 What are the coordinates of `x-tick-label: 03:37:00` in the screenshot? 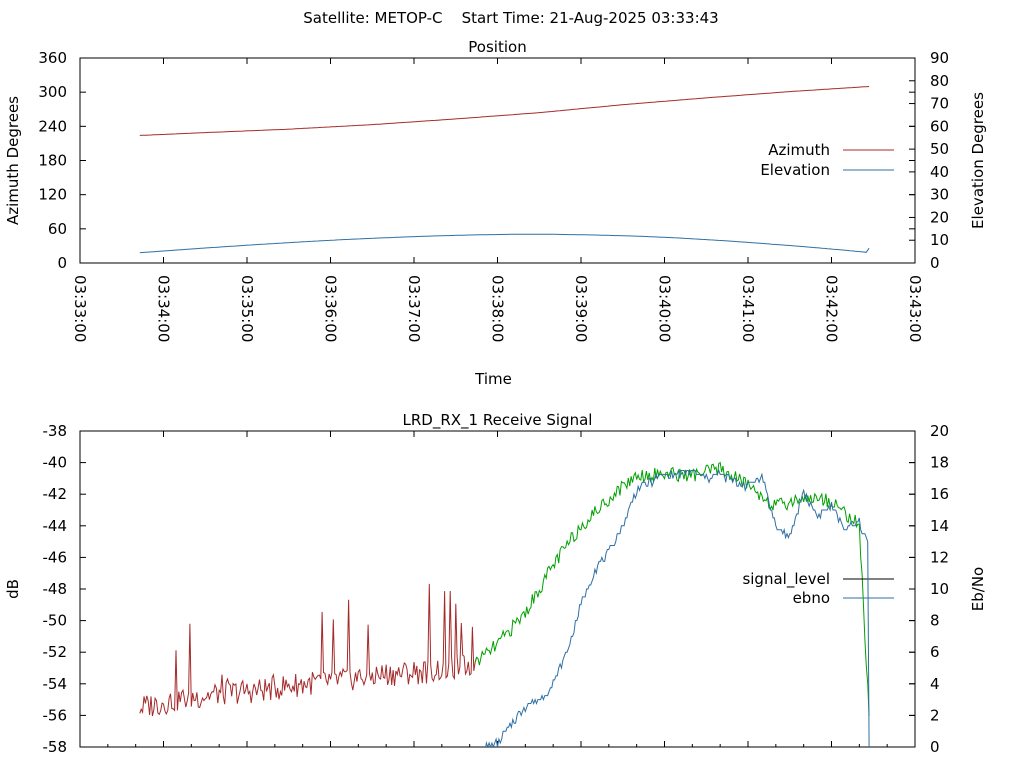 It's located at (414, 308).